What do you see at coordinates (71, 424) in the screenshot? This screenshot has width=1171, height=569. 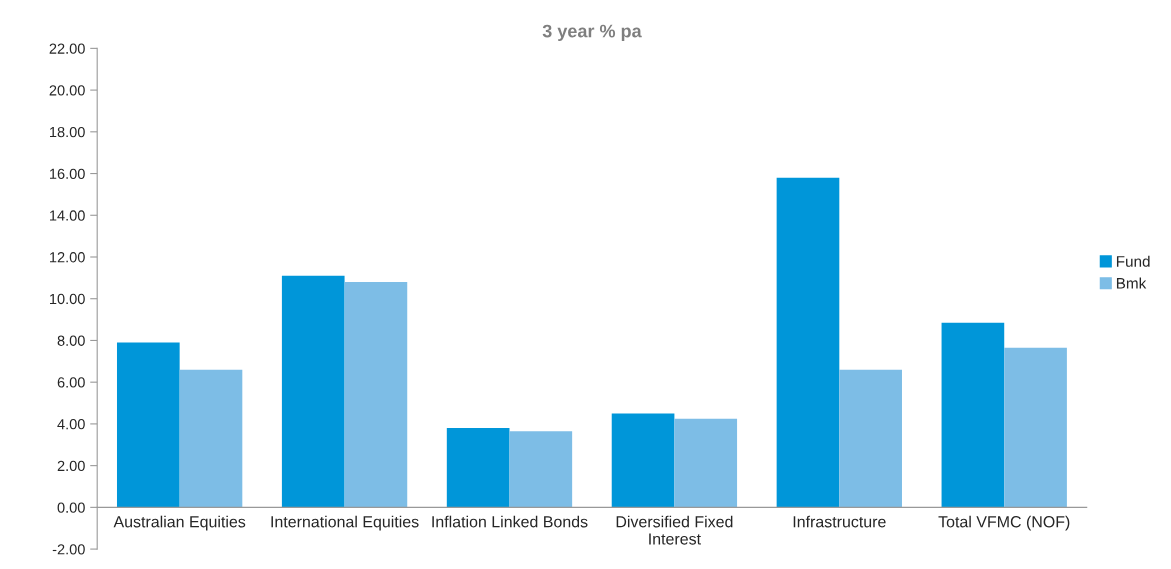 I see `y-tick-label: 4.00` at bounding box center [71, 424].